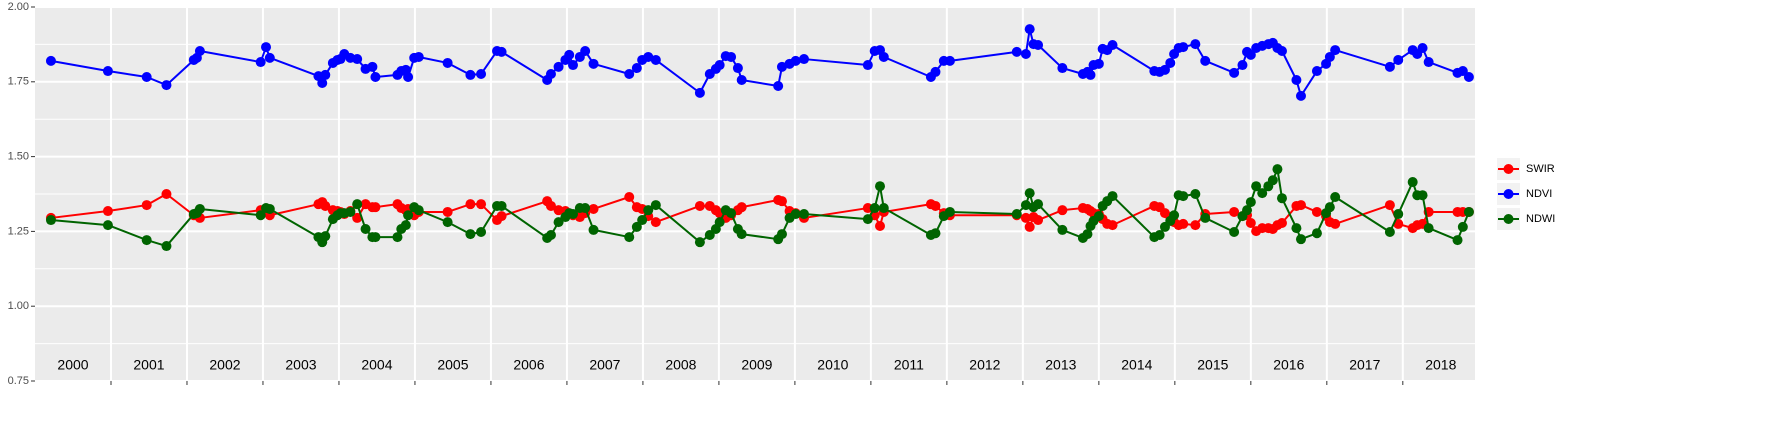 The width and height of the screenshot is (1773, 447). What do you see at coordinates (18, 231) in the screenshot?
I see `y-tick-label: 1.25` at bounding box center [18, 231].